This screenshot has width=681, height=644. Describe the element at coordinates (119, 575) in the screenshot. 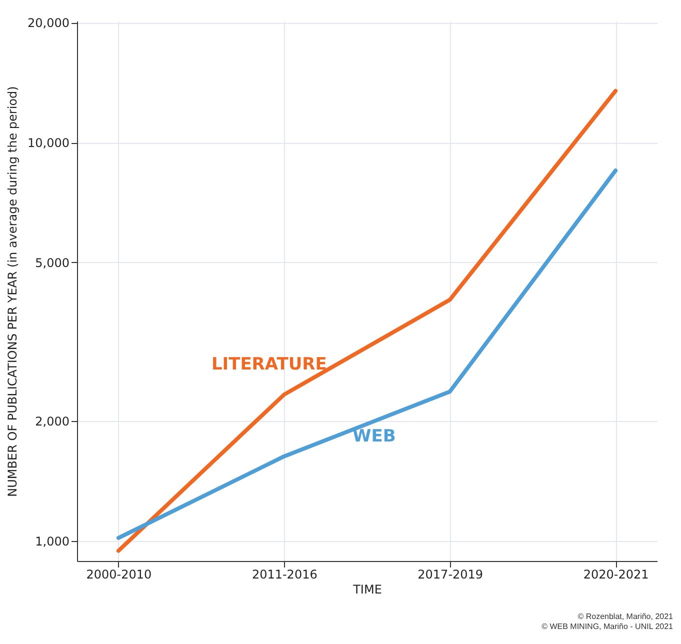

I see `x-tick-label: 2000-2010` at that location.